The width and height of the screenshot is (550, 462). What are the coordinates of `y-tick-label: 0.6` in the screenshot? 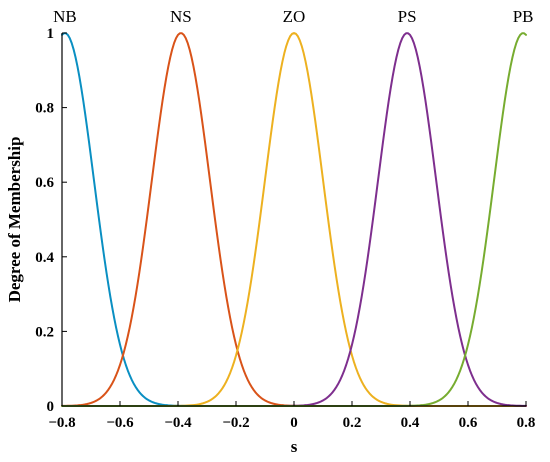 It's located at (44, 183).